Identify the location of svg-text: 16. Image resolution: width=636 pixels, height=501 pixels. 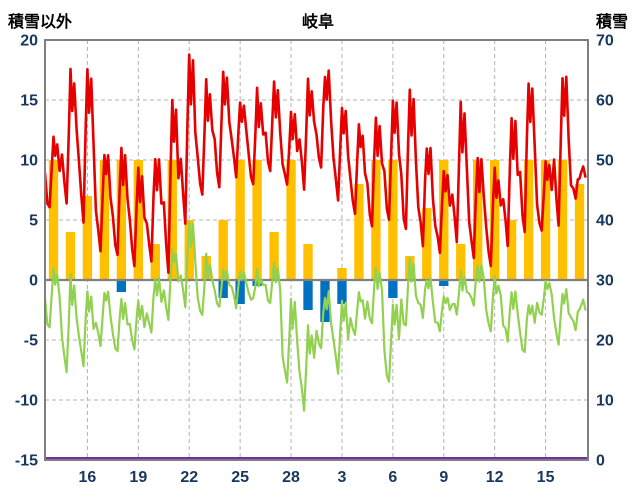
(88, 477).